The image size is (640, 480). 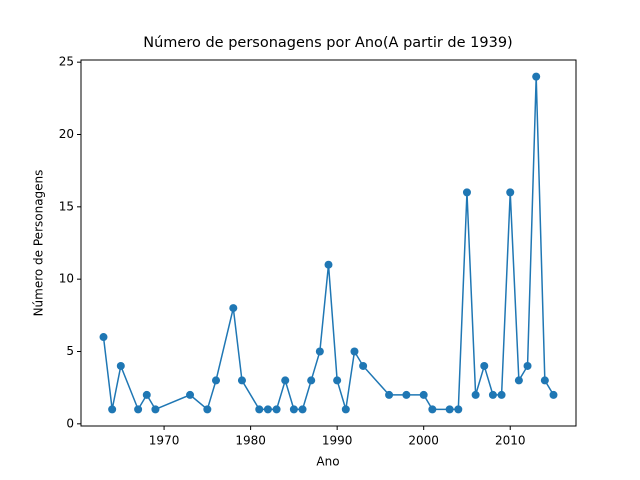 What do you see at coordinates (164, 441) in the screenshot?
I see `x-tick-label: 1970` at bounding box center [164, 441].